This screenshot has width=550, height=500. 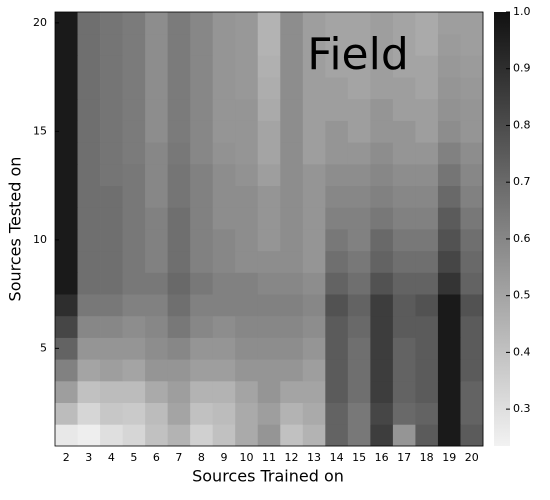 What do you see at coordinates (40, 130) in the screenshot?
I see `y-tick-label: 15` at bounding box center [40, 130].